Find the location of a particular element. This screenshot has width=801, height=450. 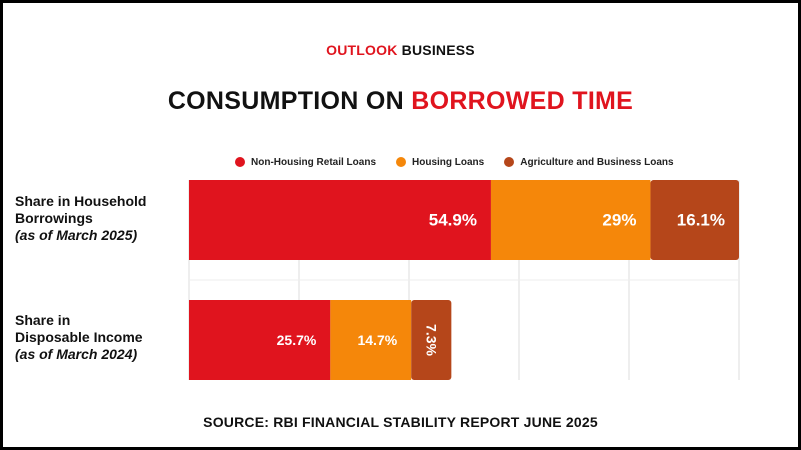

legend-label-agriculture: Agriculture and Business Loans is located at coordinates (597, 162).